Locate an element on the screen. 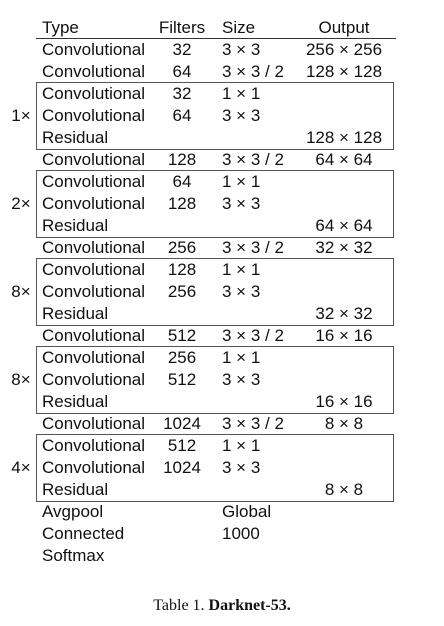 The width and height of the screenshot is (444, 626). row-13-size: 3 × 3 / 2 is located at coordinates (253, 335).